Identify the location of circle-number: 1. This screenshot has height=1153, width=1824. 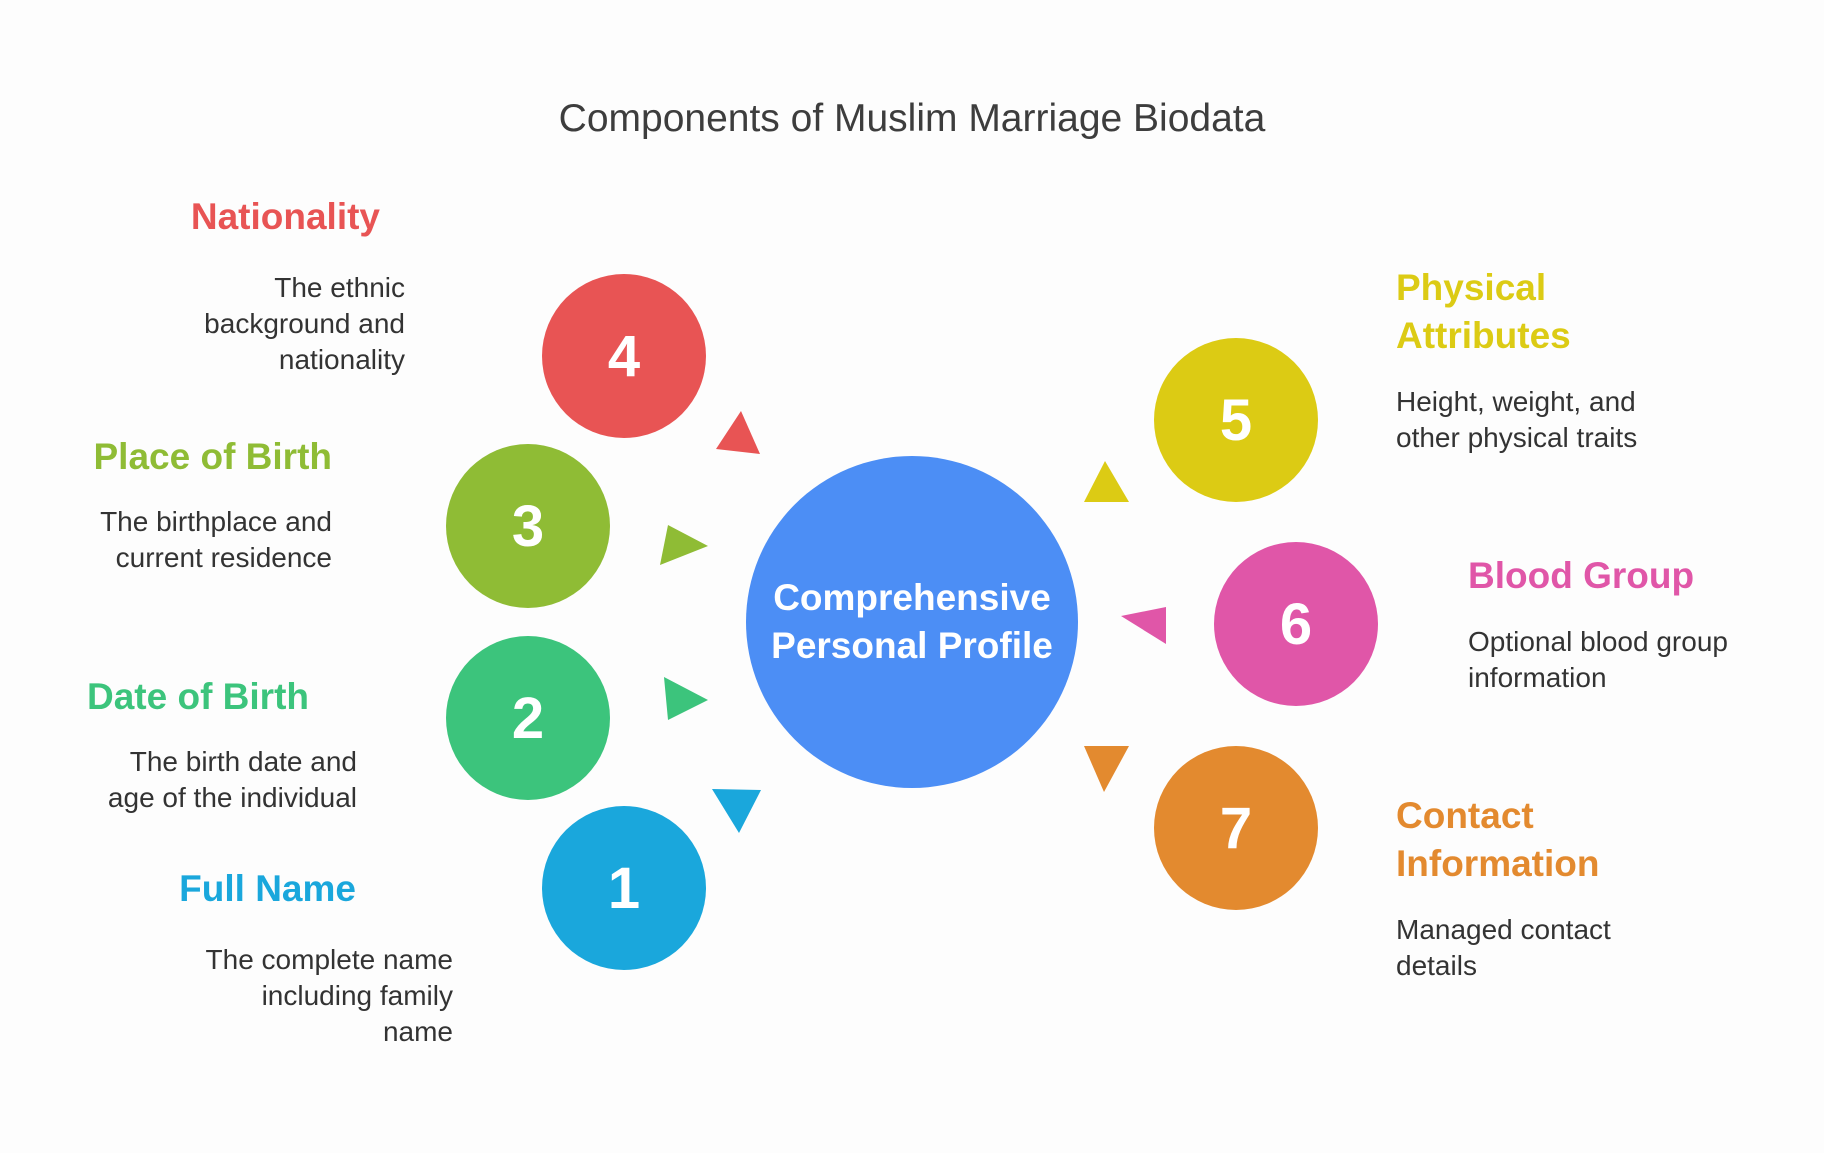
(624, 888).